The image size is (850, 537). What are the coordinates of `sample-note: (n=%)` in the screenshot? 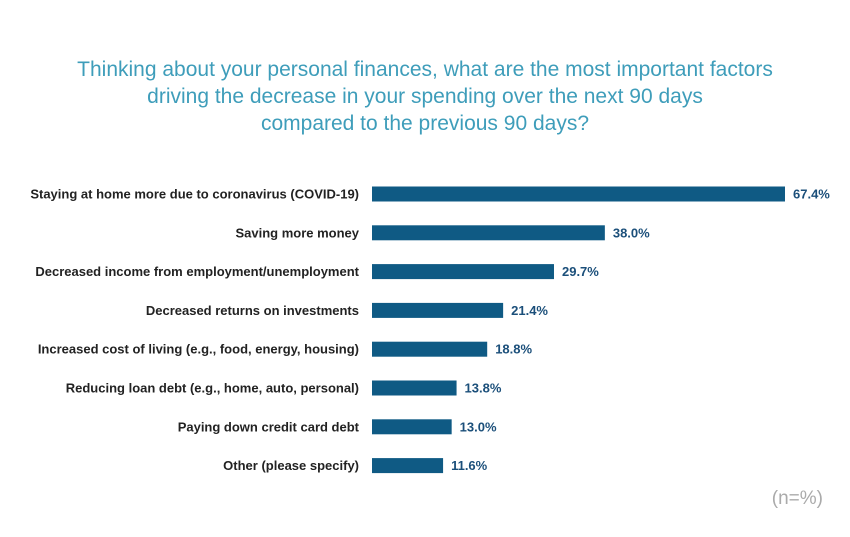 It's located at (797, 498).